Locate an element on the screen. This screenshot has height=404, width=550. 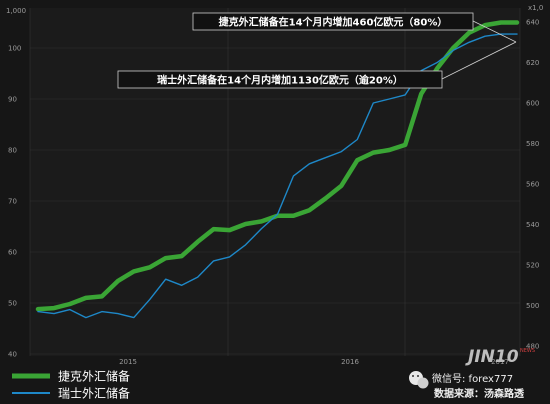
watermark-brand: JIN10 is located at coordinates (492, 357).